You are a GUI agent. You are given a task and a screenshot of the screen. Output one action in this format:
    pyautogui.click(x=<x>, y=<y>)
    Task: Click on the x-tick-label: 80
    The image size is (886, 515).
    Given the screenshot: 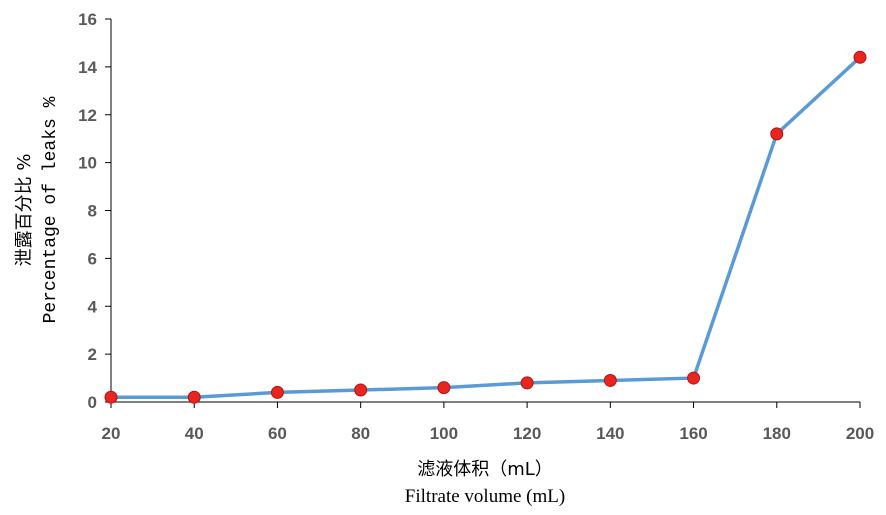 What is the action you would take?
    pyautogui.click(x=360, y=433)
    